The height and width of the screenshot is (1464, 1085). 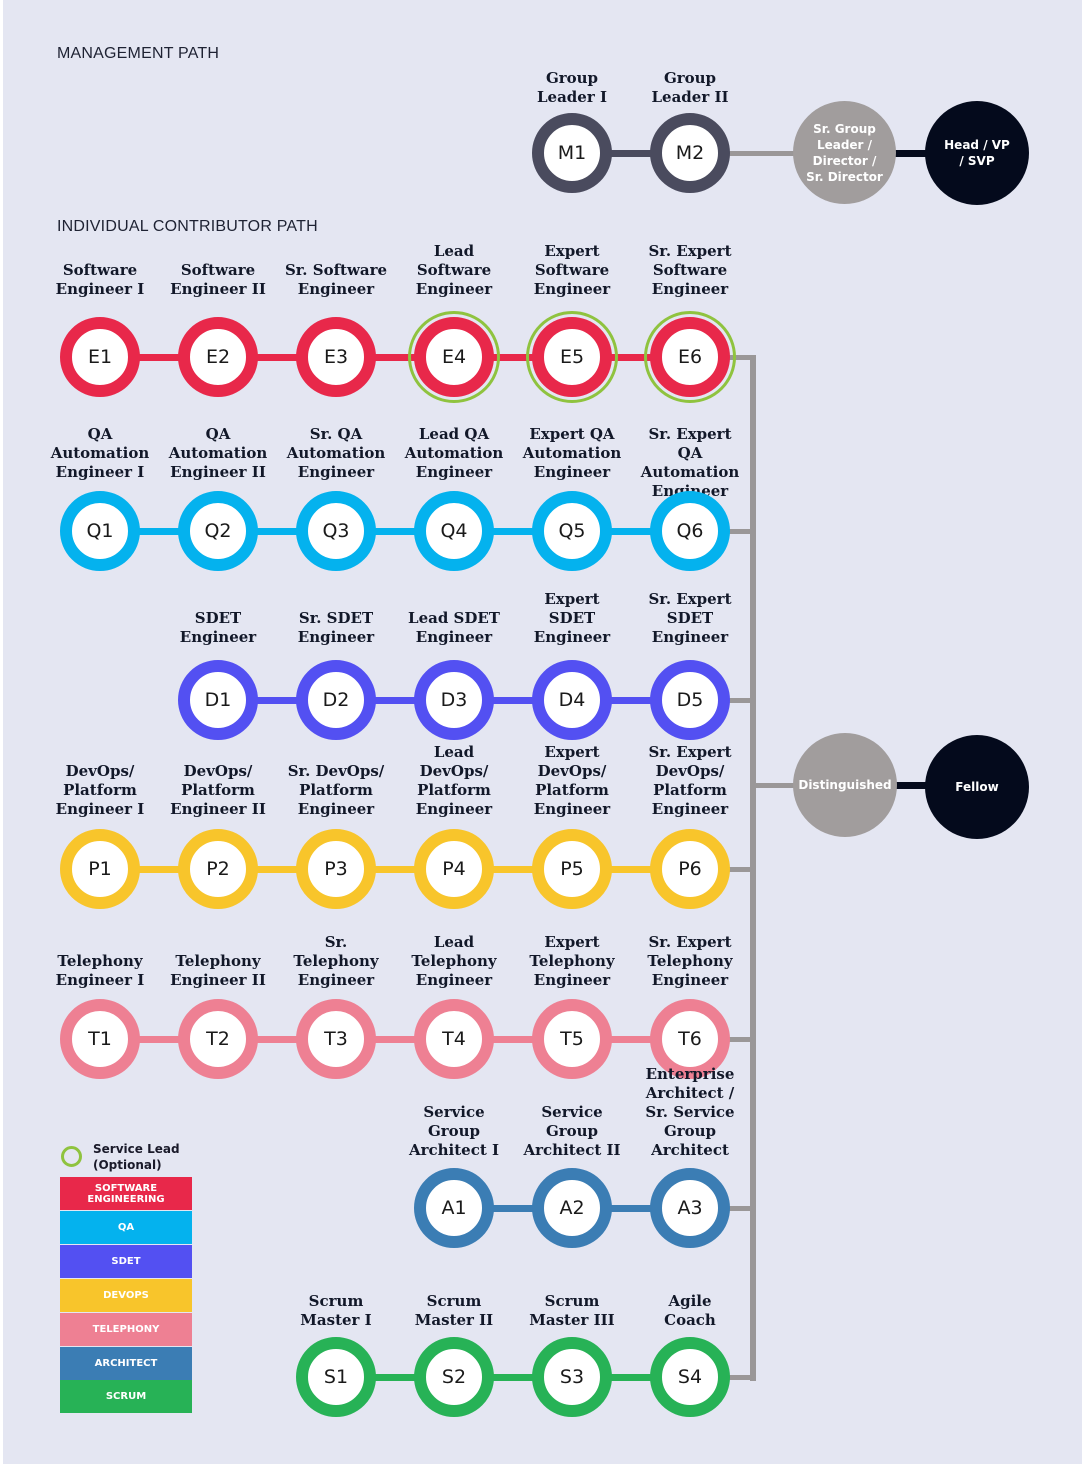 What do you see at coordinates (572, 618) in the screenshot?
I see `level-label-d4: Expert SDET Engineer` at bounding box center [572, 618].